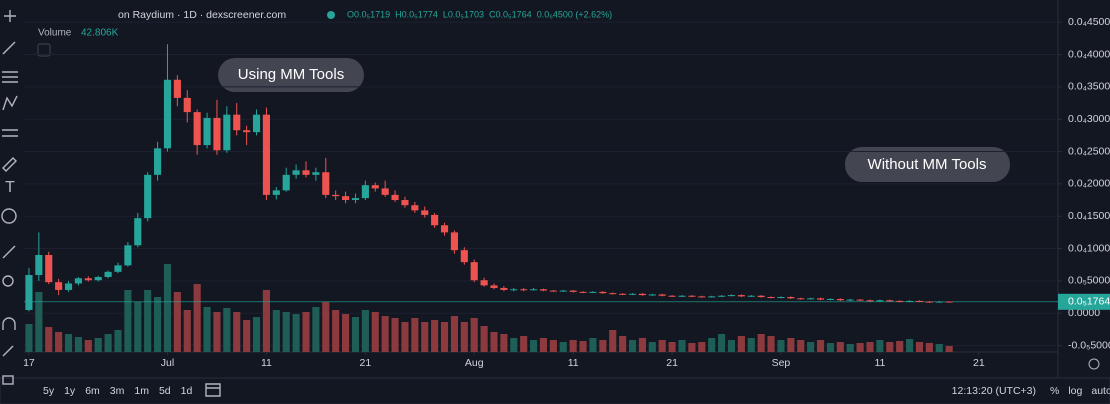  Describe the element at coordinates (1094, 364) in the screenshot. I see `settings-button` at that location.